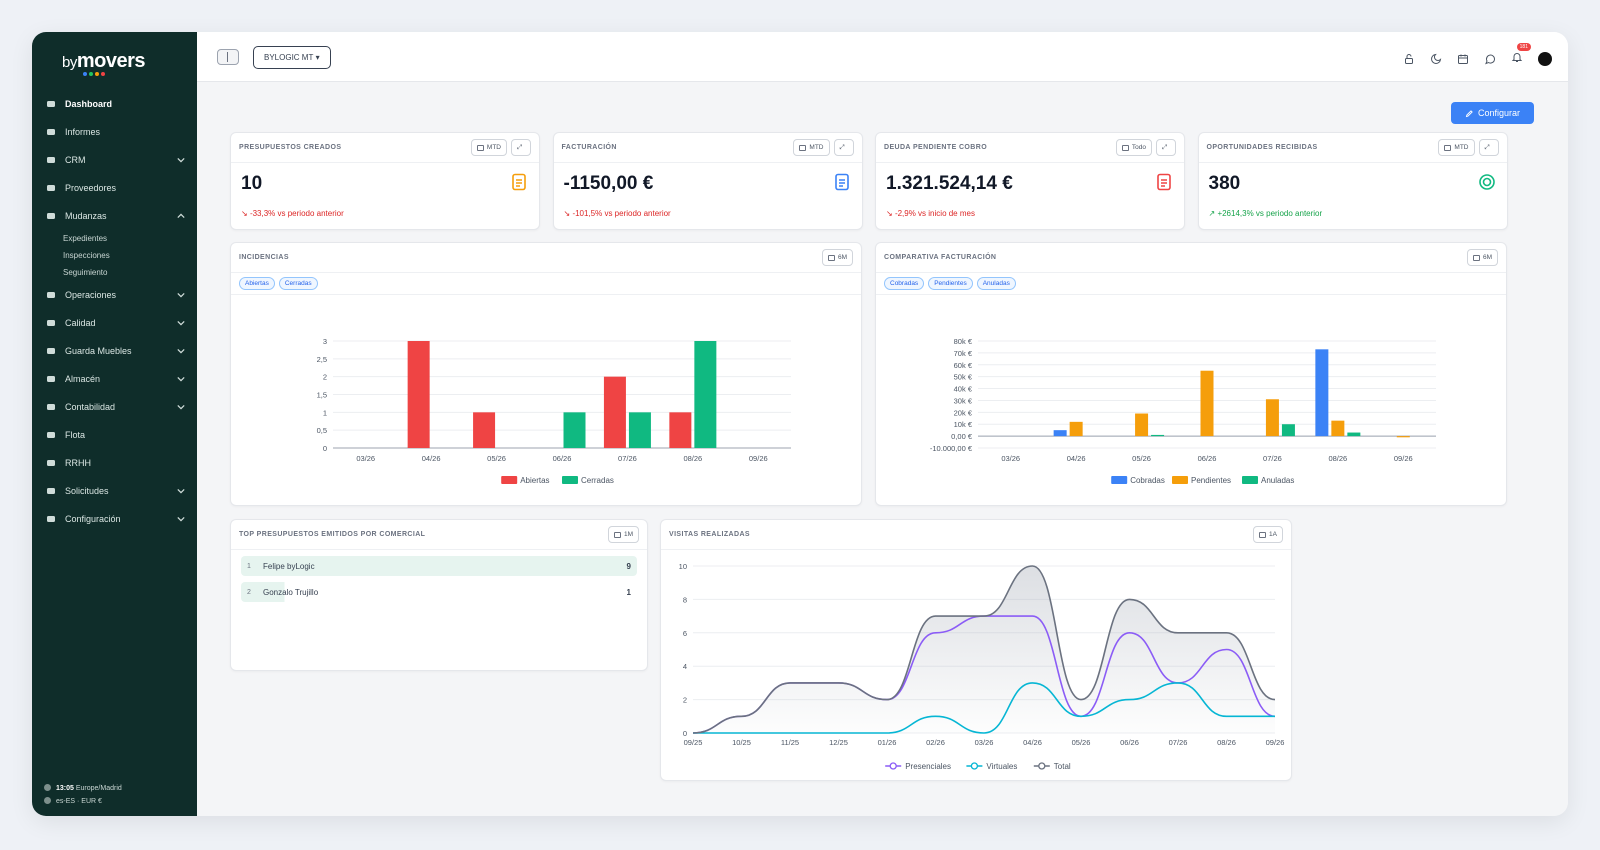 The height and width of the screenshot is (850, 1600). I want to click on sidebar-item-label: CRM, so click(75, 160).